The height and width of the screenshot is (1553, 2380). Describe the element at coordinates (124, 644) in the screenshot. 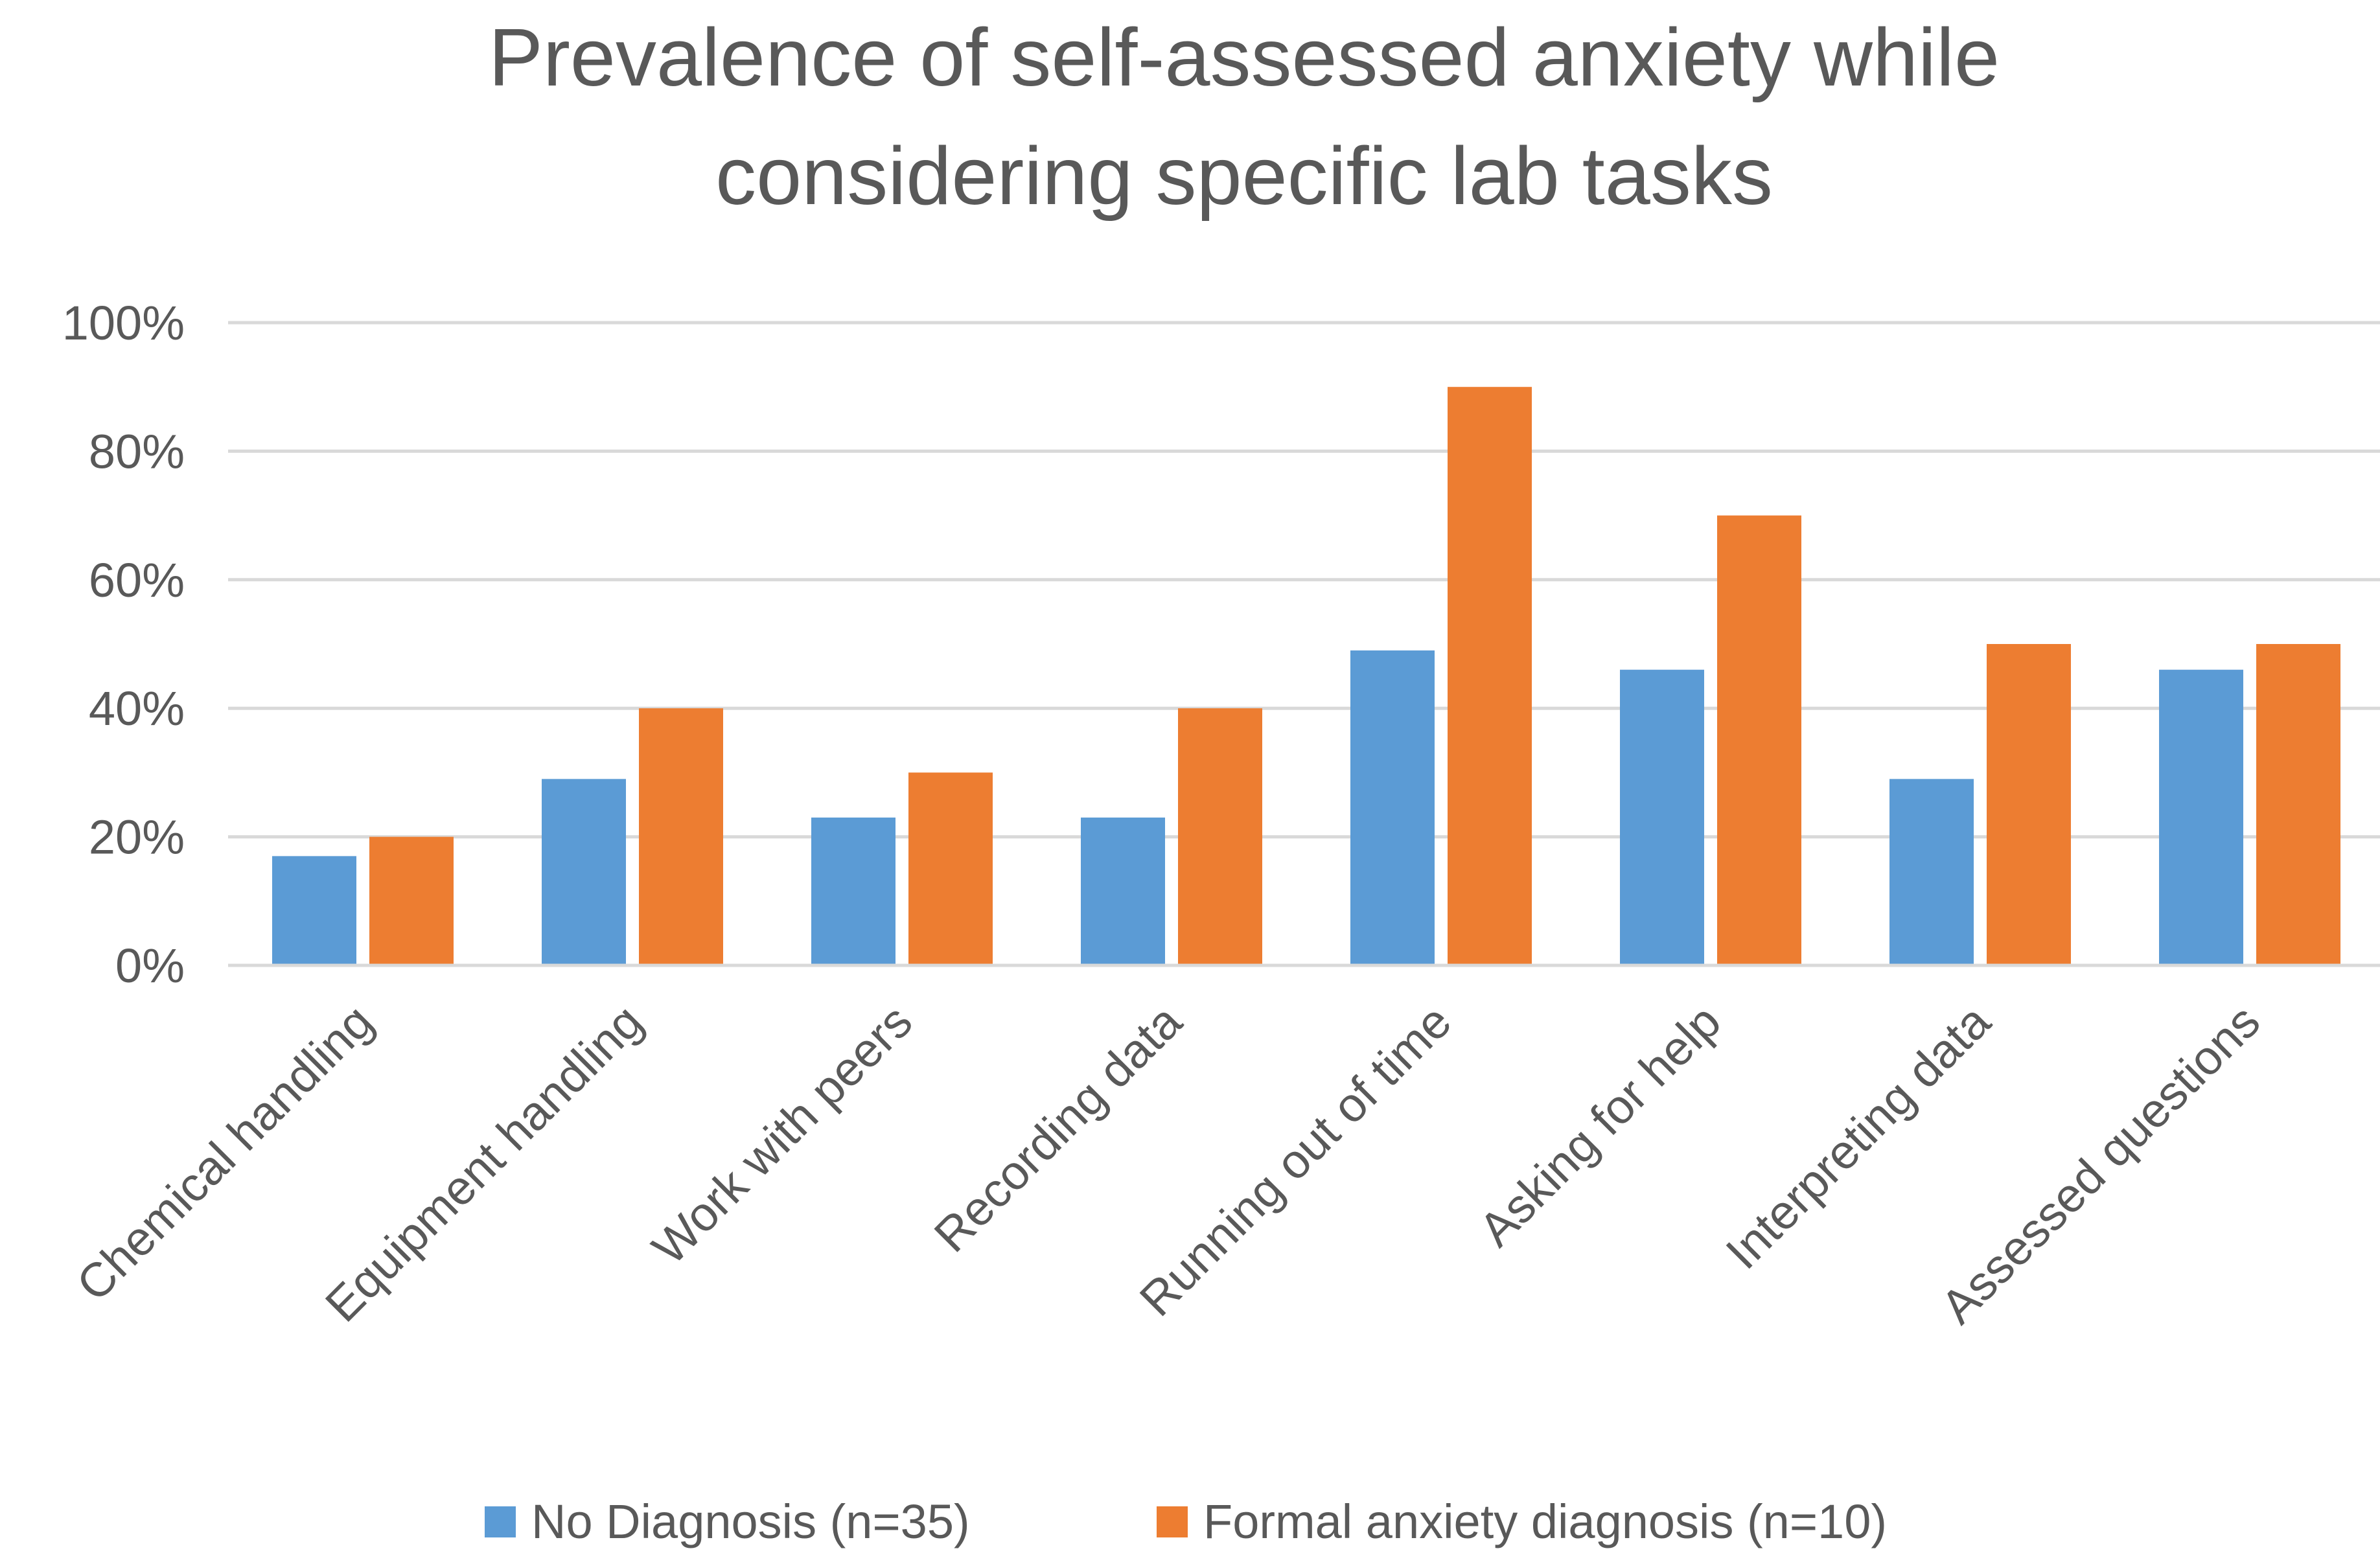

I see `y-axis-ticks: 0% 20% 40% 60% 80% 100%` at that location.